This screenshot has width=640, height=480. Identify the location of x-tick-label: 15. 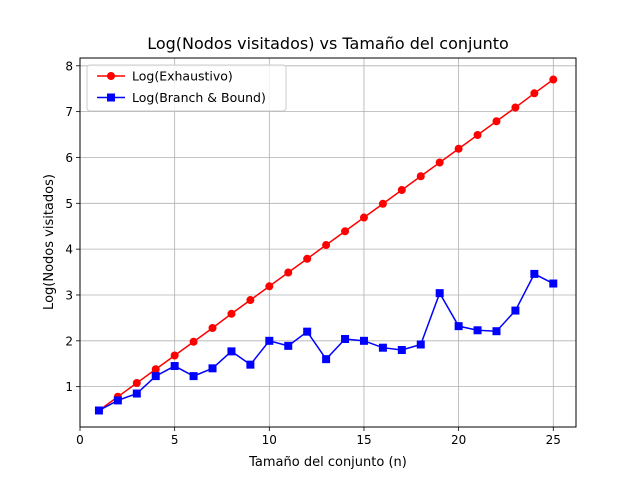
(363, 440).